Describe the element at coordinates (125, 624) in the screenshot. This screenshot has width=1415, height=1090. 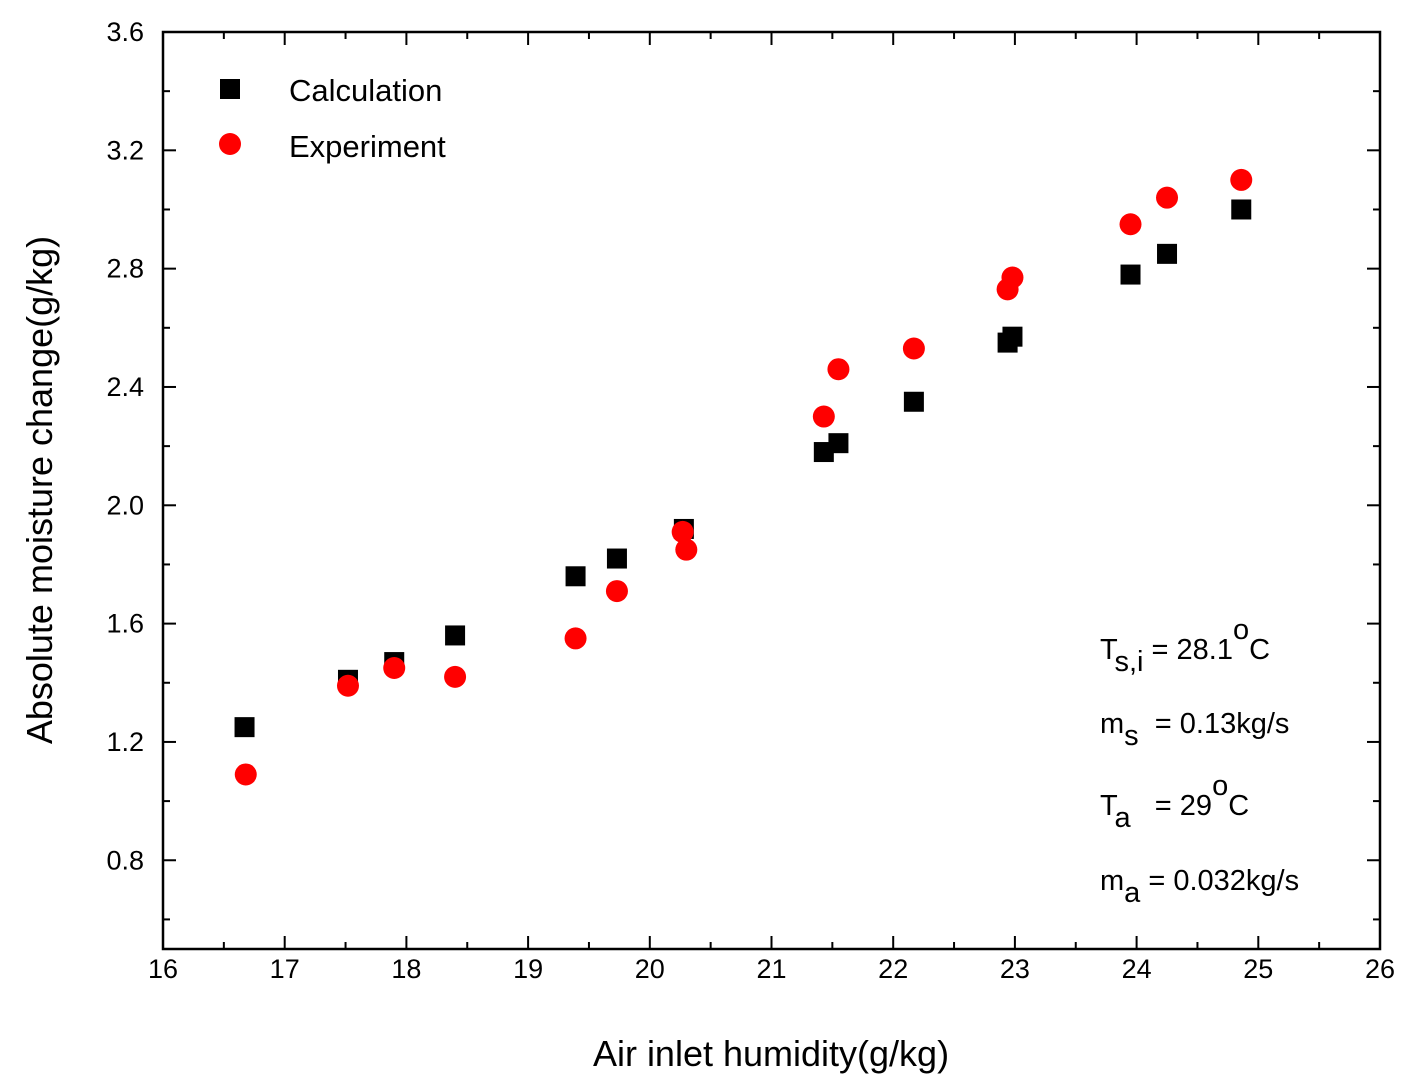
I see `y-tick-label: 1.6` at that location.